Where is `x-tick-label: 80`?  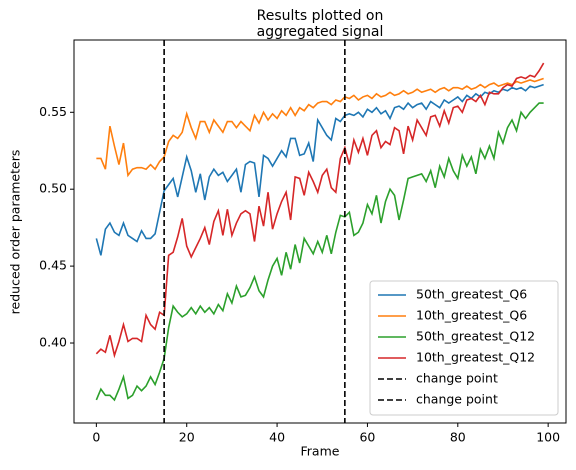
x-tick-label: 80 is located at coordinates (458, 437).